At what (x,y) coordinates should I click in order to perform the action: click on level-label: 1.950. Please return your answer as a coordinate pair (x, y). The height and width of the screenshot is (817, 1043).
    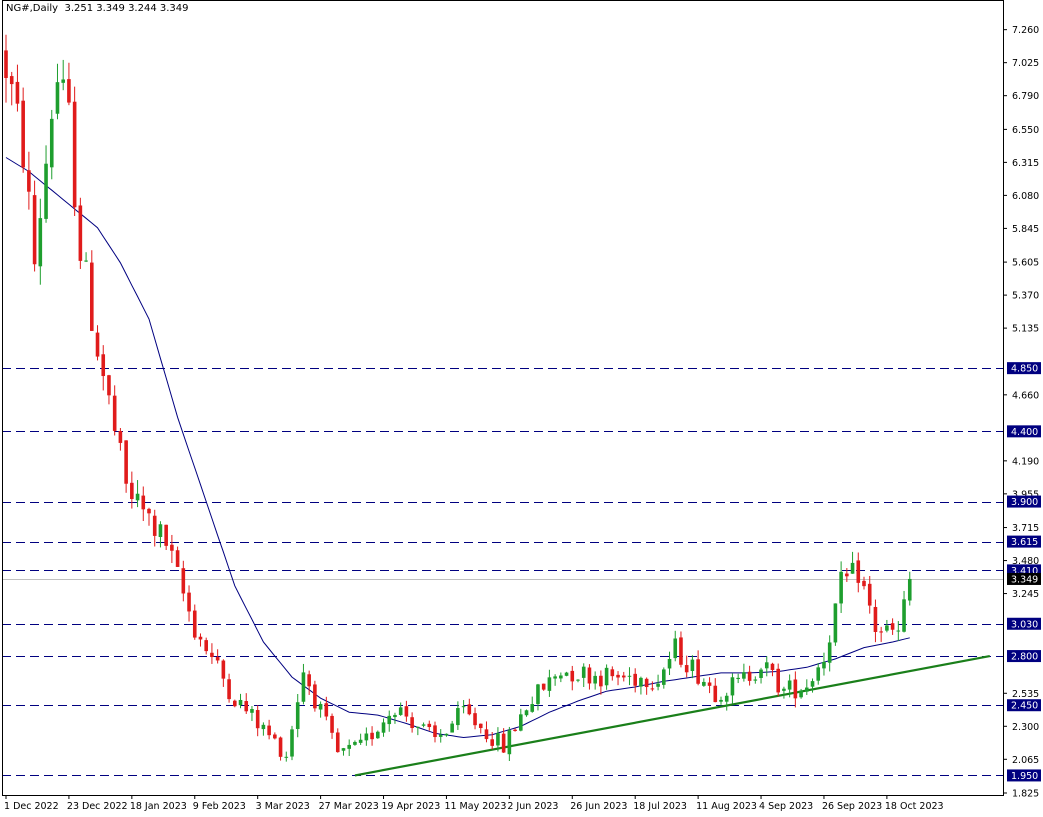
    Looking at the image, I should click on (1024, 776).